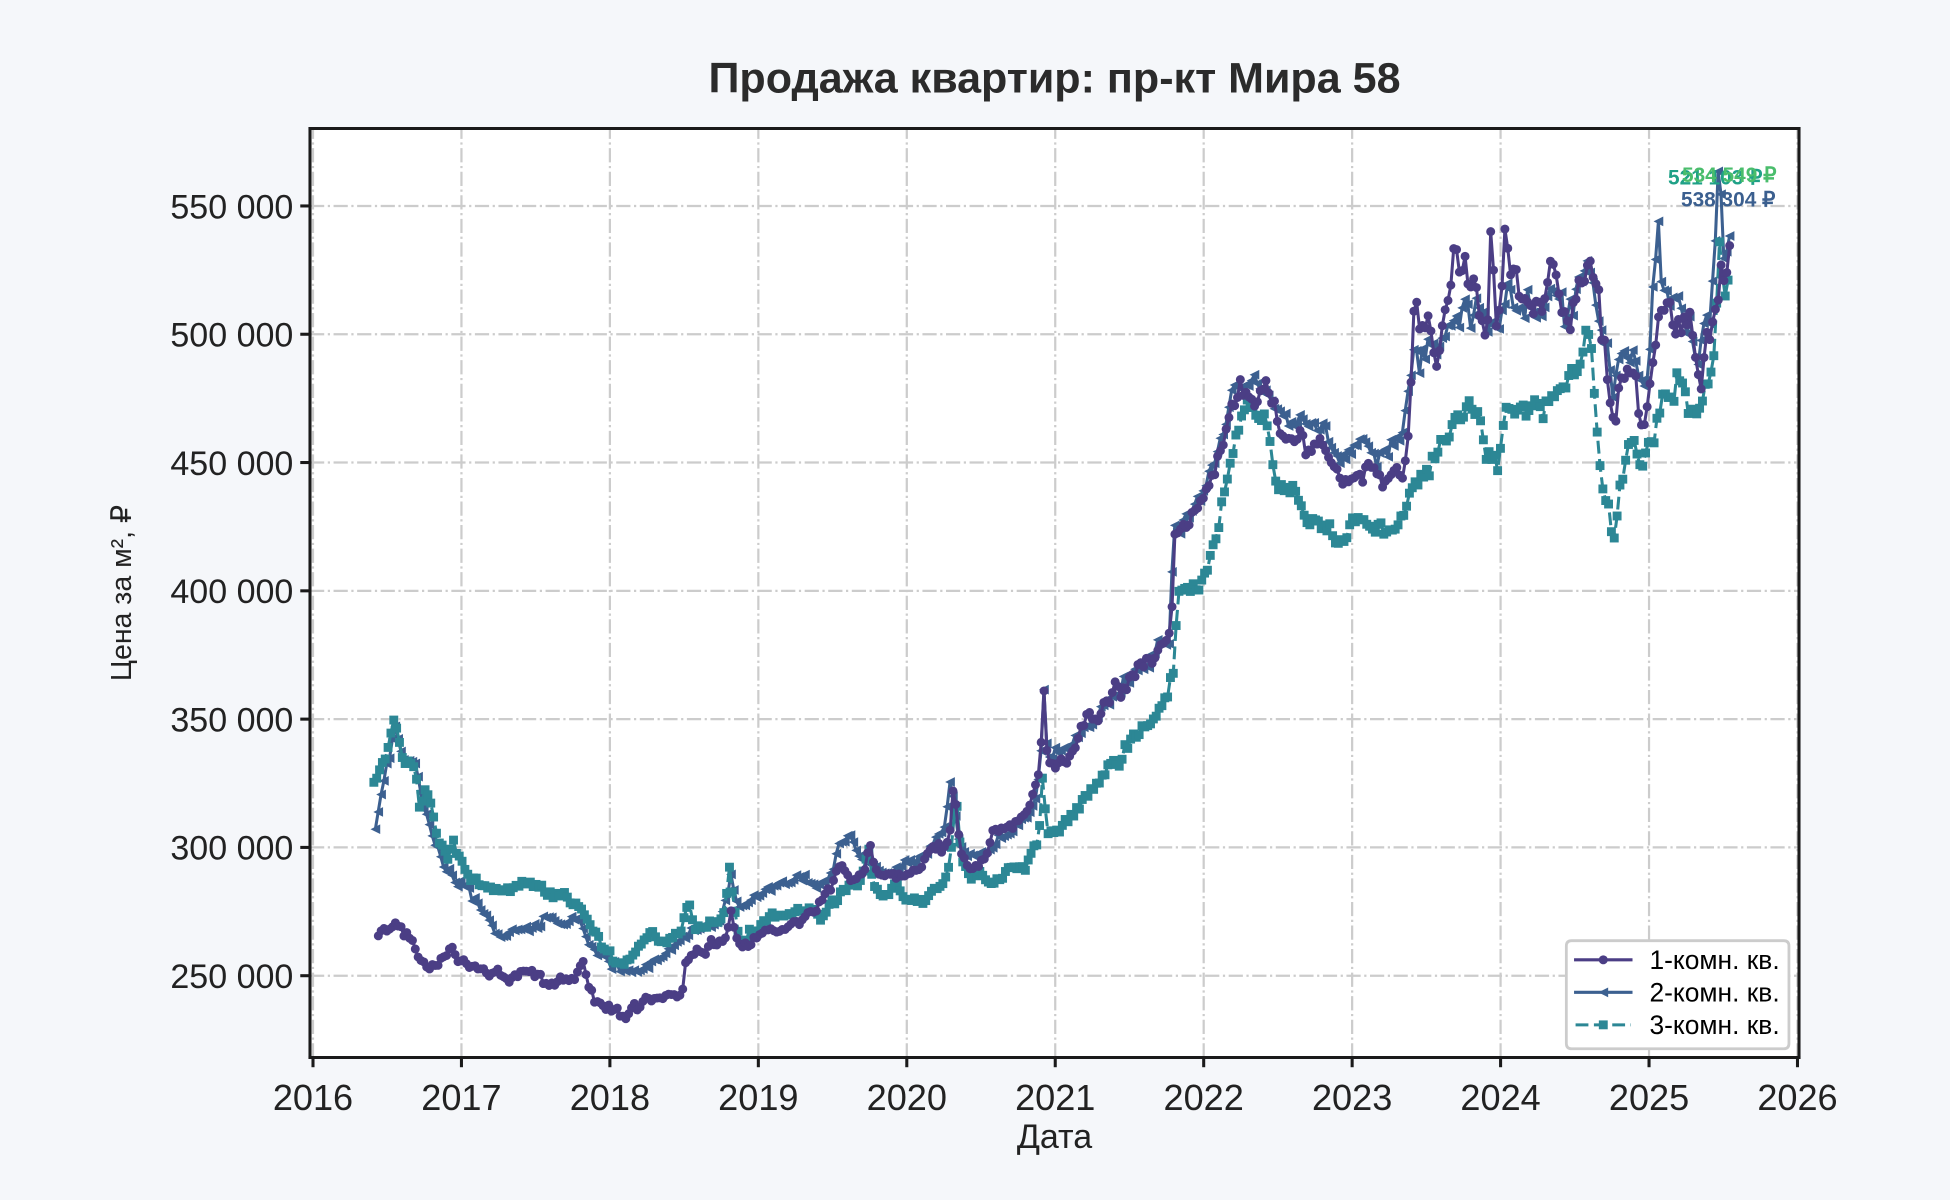 Image resolution: width=1950 pixels, height=1200 pixels. Describe the element at coordinates (610, 1097) in the screenshot. I see `svg-text: 2018` at that location.